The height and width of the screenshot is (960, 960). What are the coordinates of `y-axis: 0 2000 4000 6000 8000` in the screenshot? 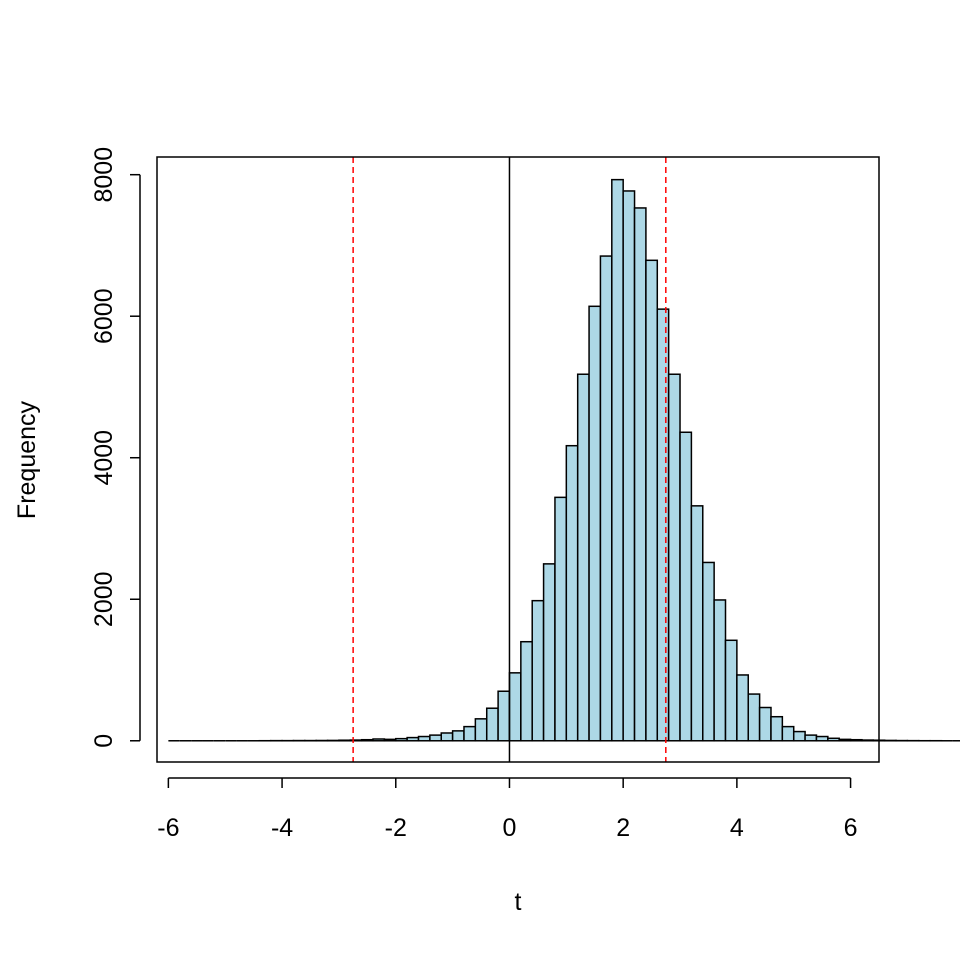 It's located at (115, 447).